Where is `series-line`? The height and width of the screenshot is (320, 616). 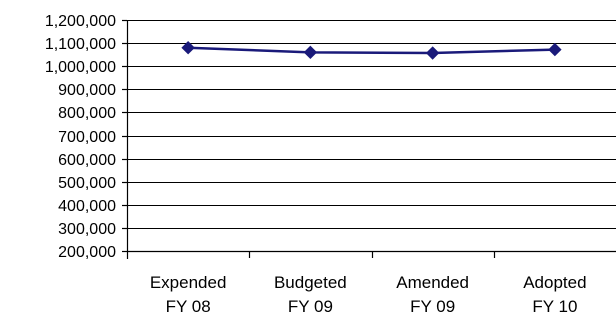
series-line is located at coordinates (371, 50).